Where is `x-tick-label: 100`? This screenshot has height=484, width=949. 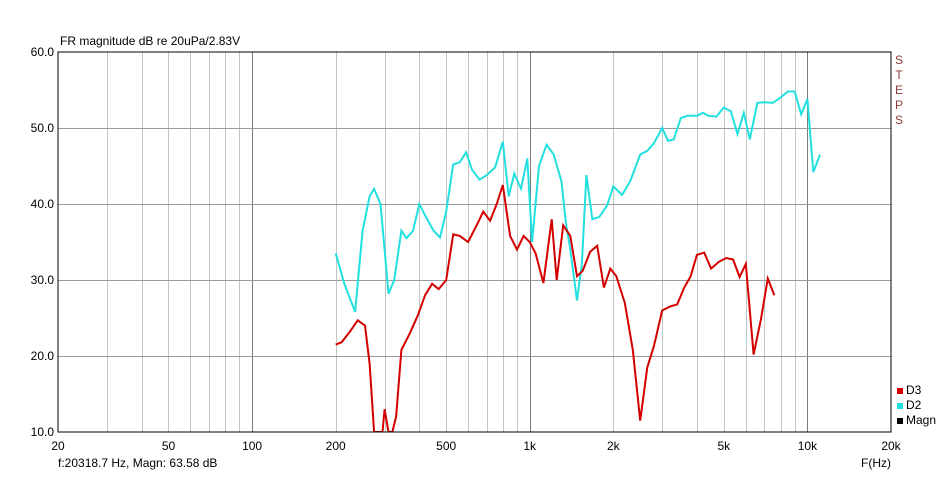 x-tick-label: 100 is located at coordinates (252, 446).